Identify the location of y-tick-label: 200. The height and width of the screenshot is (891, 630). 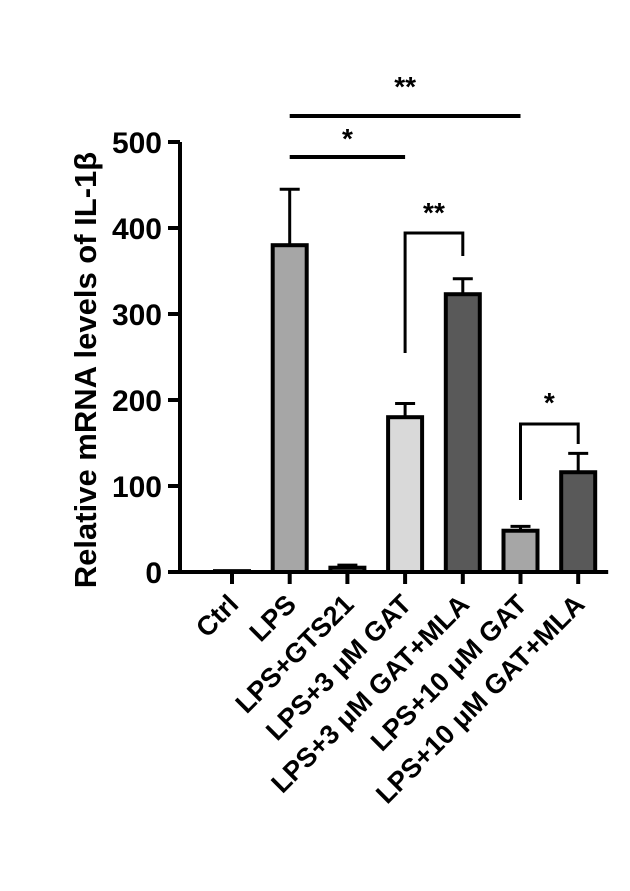
(137, 401).